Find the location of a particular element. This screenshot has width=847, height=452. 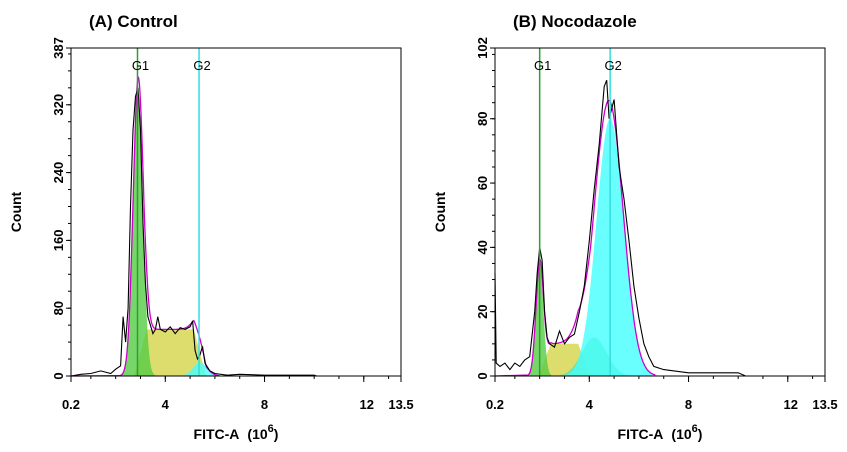

y-tick-label: 160 is located at coordinates (58, 241).